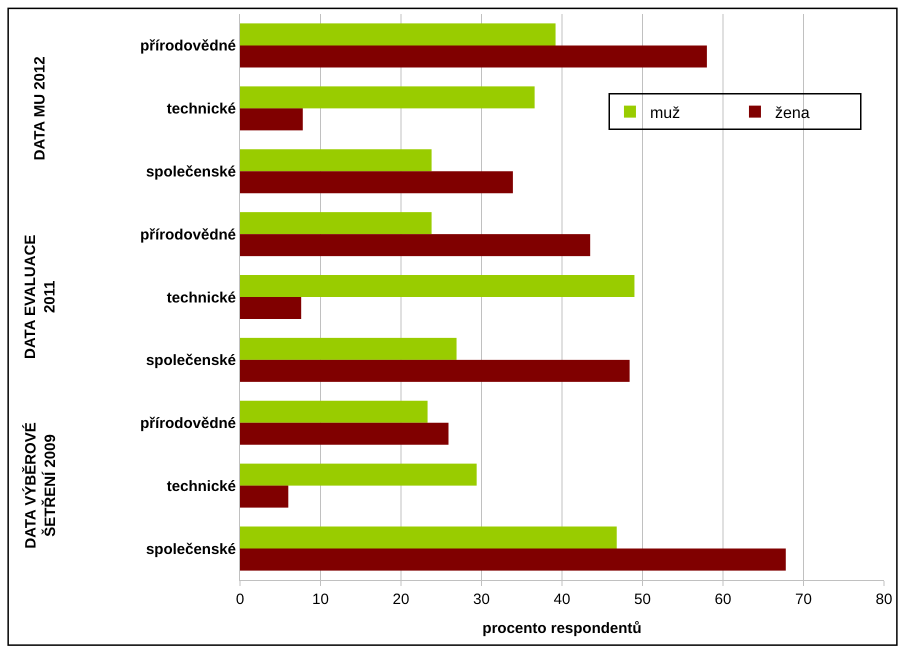 The height and width of the screenshot is (668, 906). Describe the element at coordinates (723, 599) in the screenshot. I see `x-tick-label: 60` at that location.